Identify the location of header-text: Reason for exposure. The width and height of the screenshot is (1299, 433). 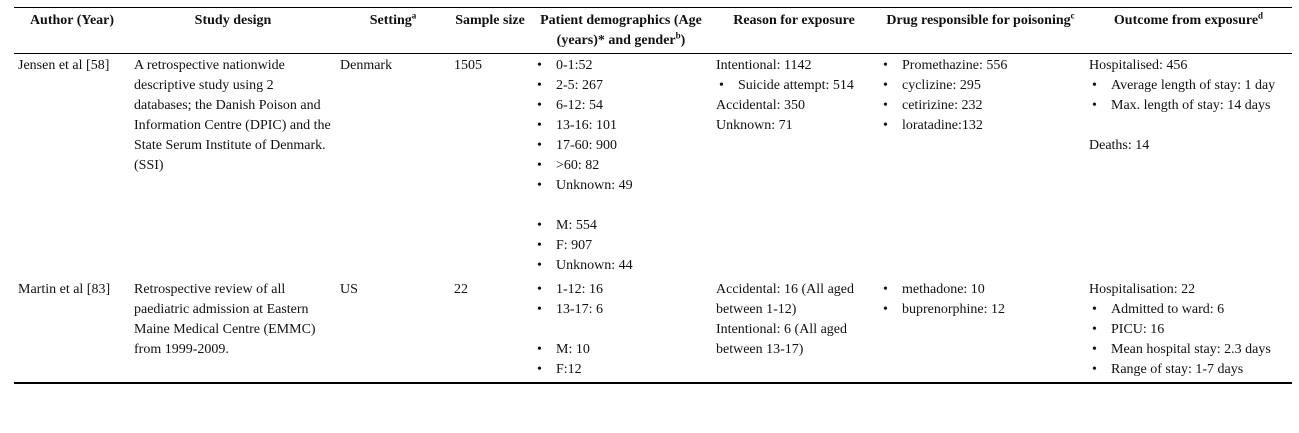
(794, 20).